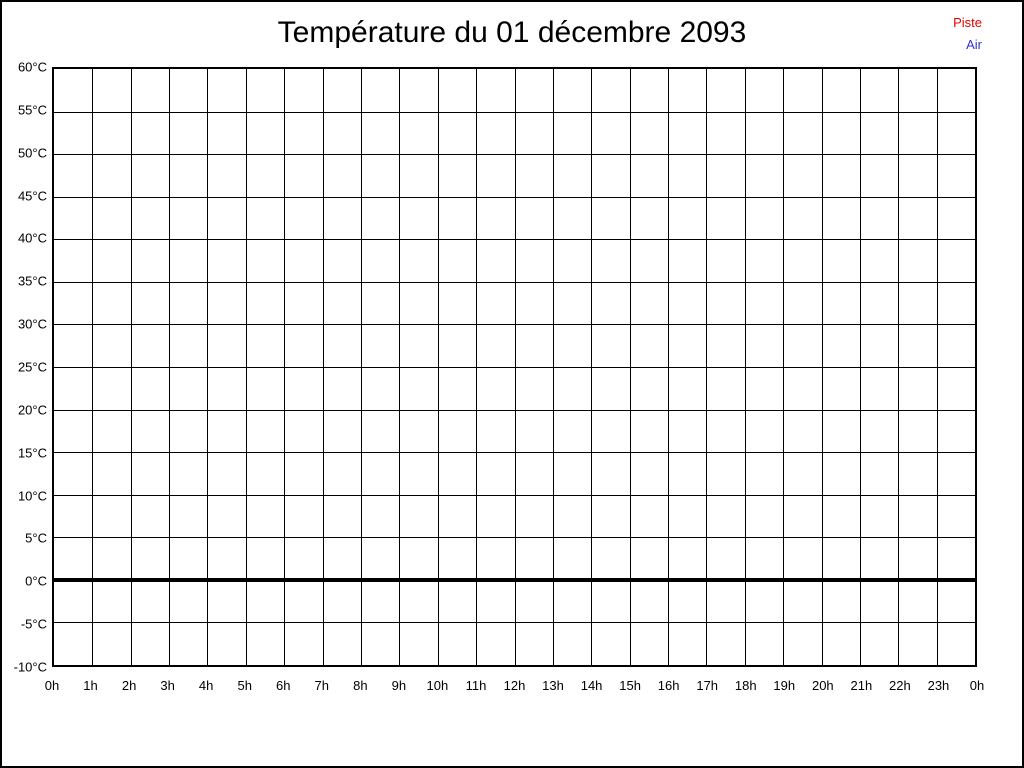  What do you see at coordinates (32, 153) in the screenshot?
I see `y-tick-label: 50°C` at bounding box center [32, 153].